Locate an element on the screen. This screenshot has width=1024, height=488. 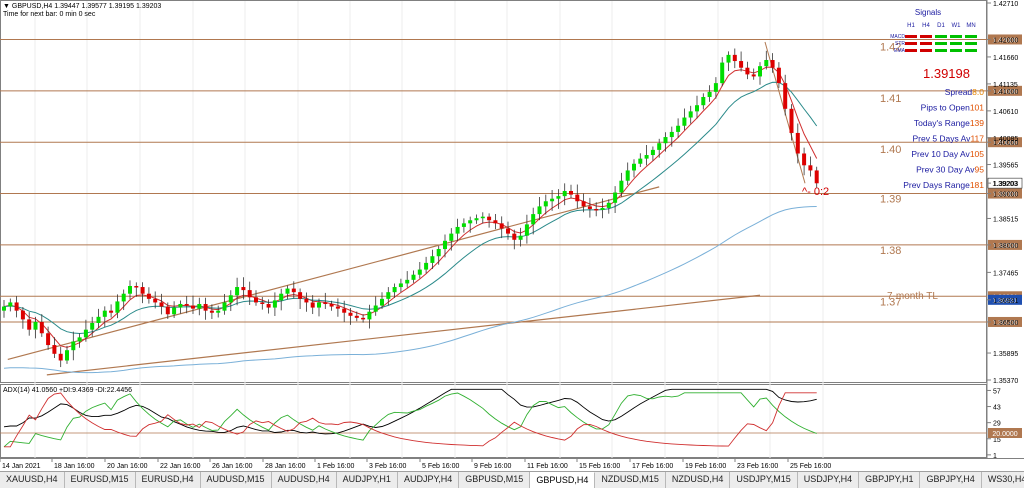
symbol-tab: GBPUSD,H4 is located at coordinates (563, 480).